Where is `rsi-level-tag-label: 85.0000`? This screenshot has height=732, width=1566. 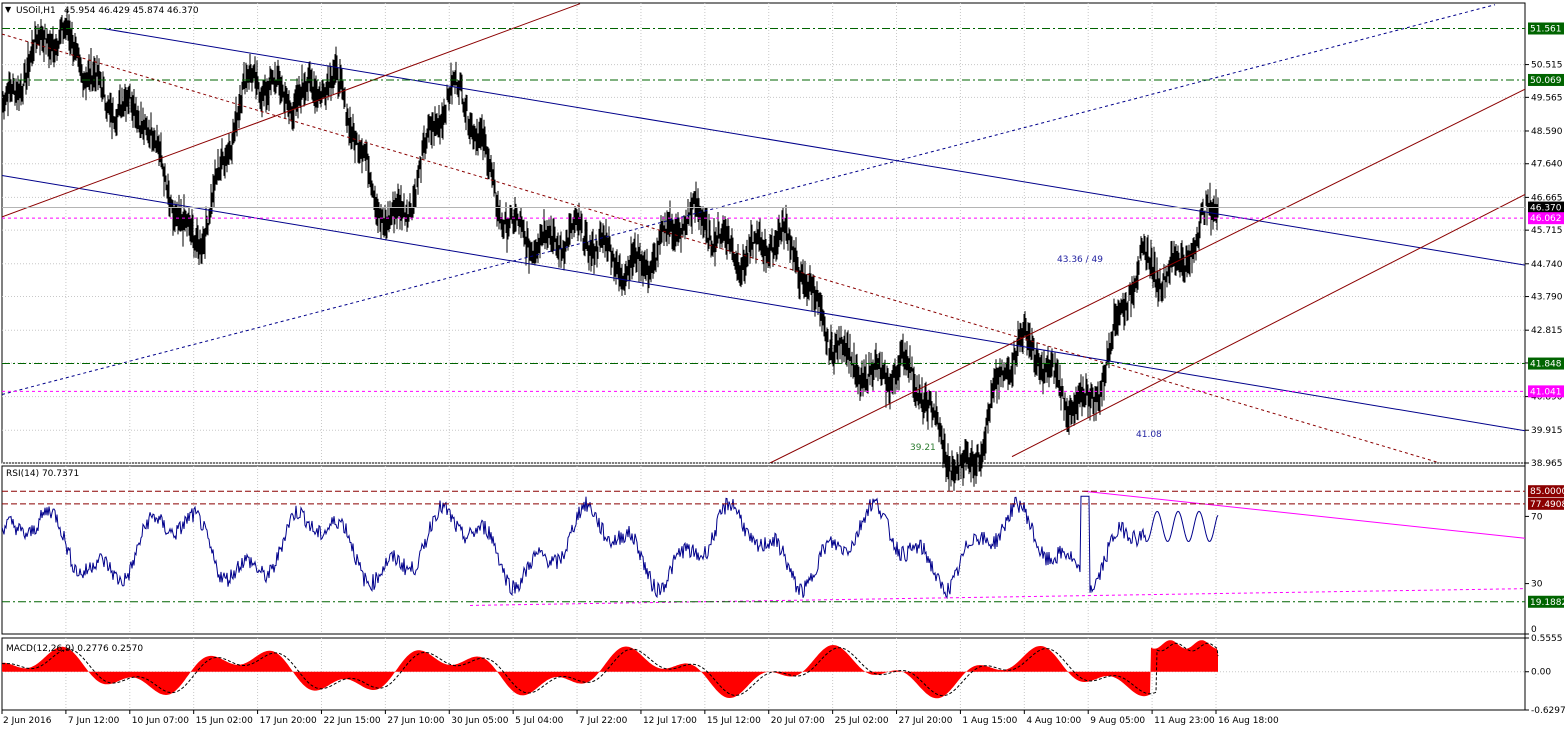
rsi-level-tag-label: 85.0000 is located at coordinates (1548, 492).